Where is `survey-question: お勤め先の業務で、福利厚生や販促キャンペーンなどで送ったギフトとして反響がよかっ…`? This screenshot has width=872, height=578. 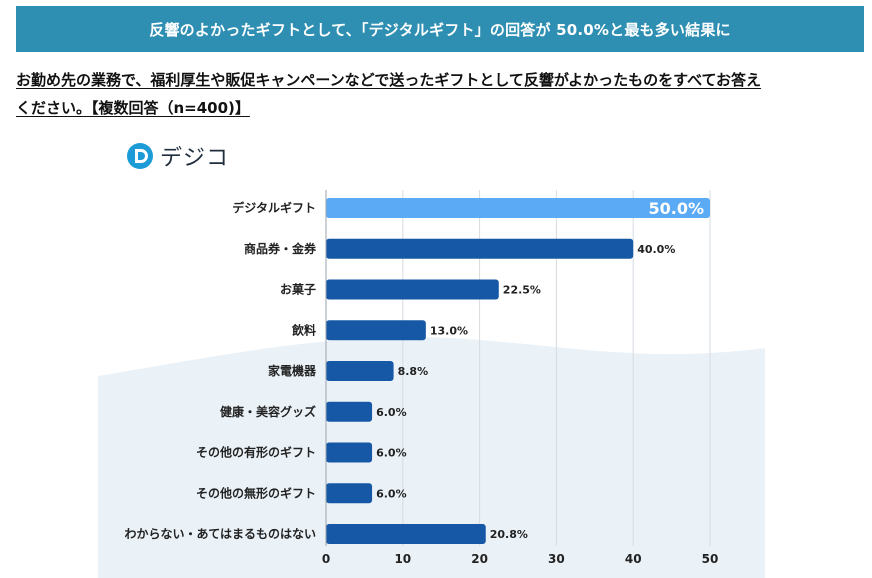
survey-question: お勤め先の業務で、福利厚生や販促キャンペーンなどで送ったギフトとして反響がよかっ… is located at coordinates (441, 94).